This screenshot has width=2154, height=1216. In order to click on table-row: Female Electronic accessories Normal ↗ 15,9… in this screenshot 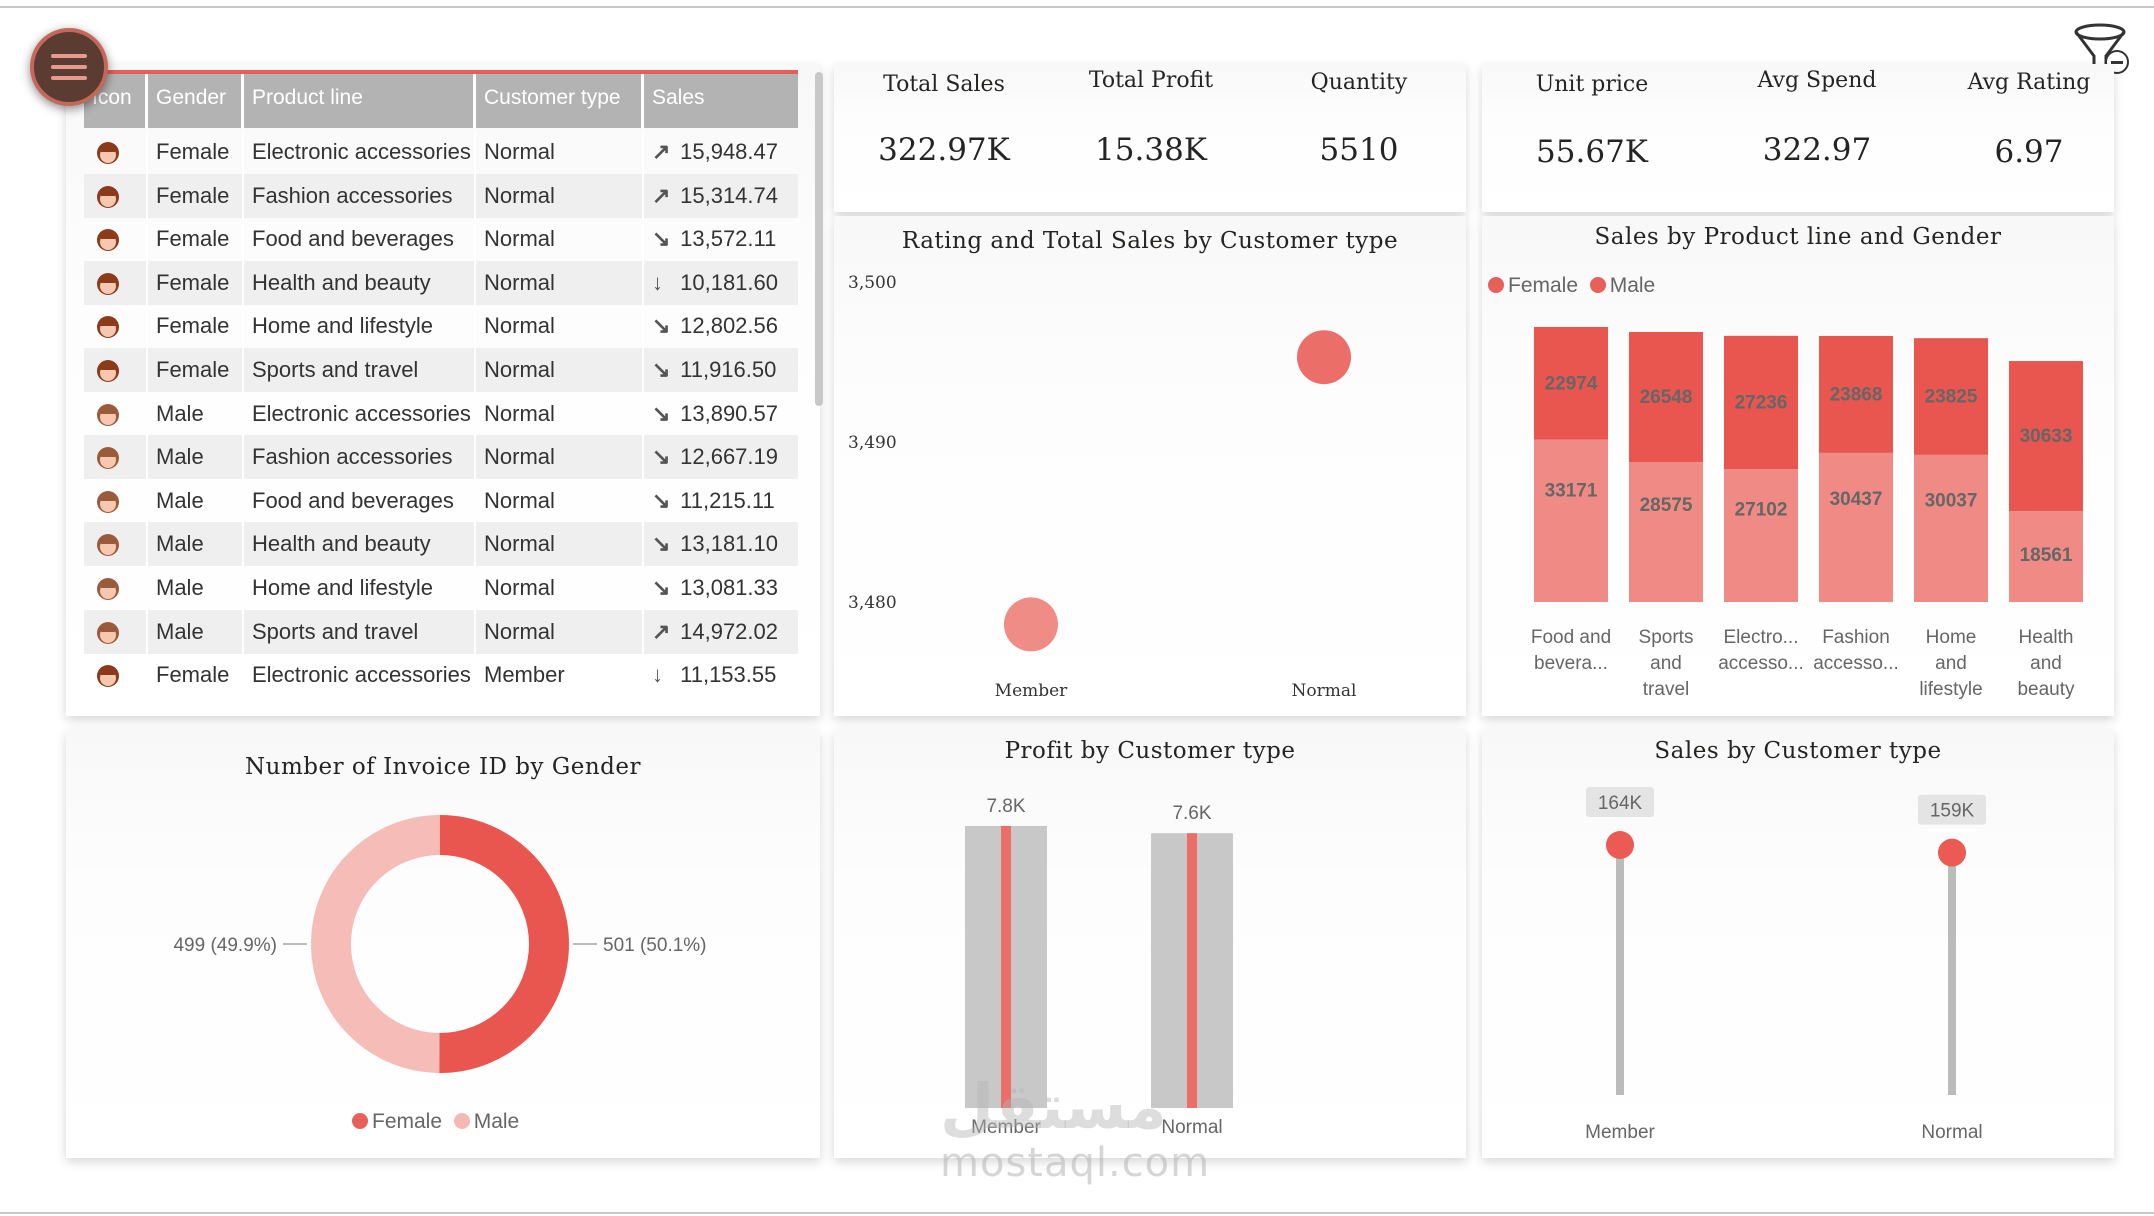, I will do `click(441, 152)`.